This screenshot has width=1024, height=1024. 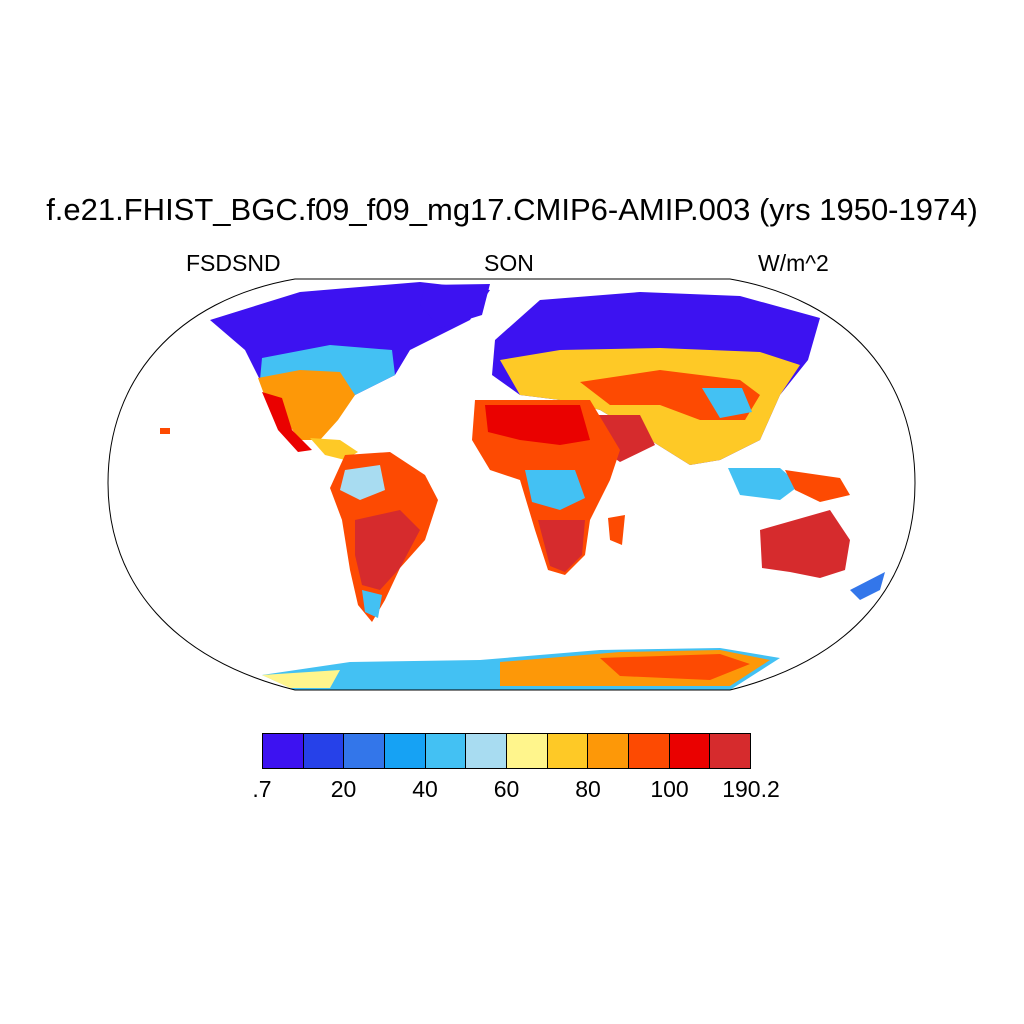 I want to click on colorbar-tick-label: 190.2, so click(x=751, y=789).